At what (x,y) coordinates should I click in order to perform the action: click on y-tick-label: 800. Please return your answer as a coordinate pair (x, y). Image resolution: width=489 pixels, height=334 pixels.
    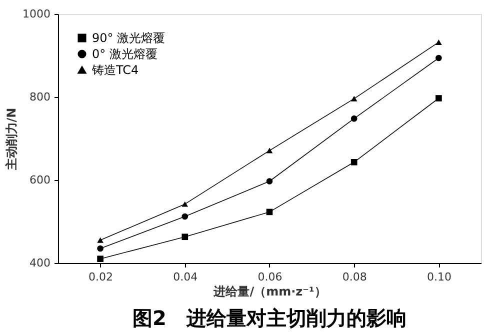
    Looking at the image, I should click on (40, 97).